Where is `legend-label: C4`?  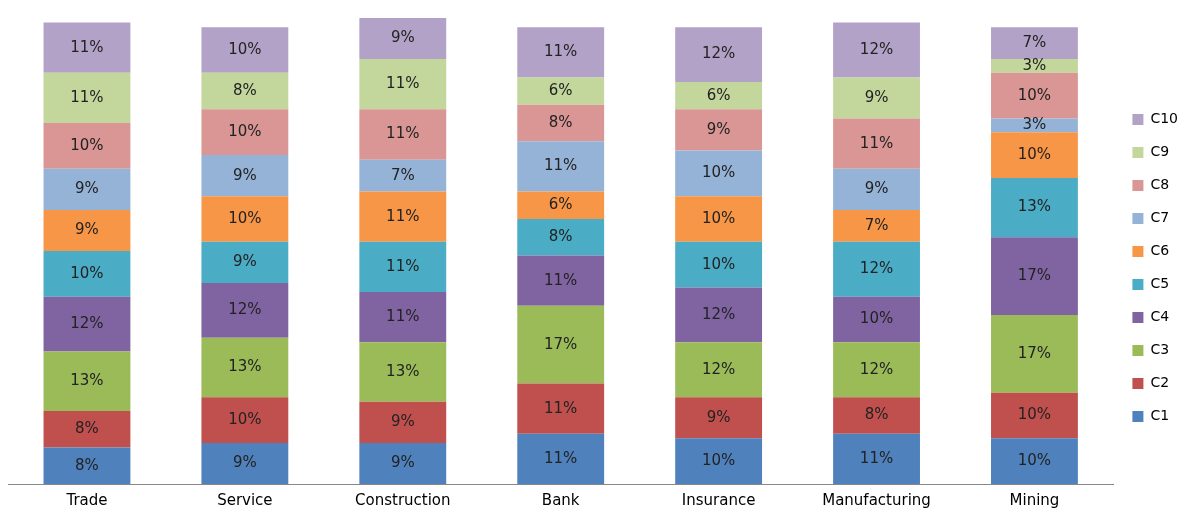 legend-label: C4 is located at coordinates (1160, 316).